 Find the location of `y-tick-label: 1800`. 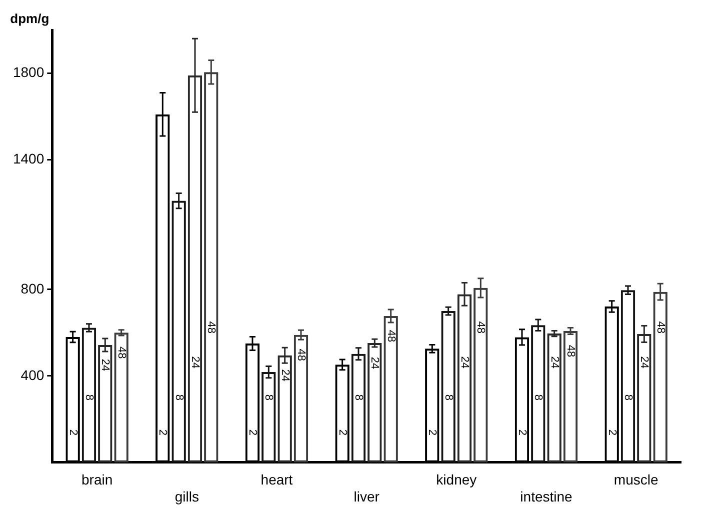

y-tick-label: 1800 is located at coordinates (28, 72).